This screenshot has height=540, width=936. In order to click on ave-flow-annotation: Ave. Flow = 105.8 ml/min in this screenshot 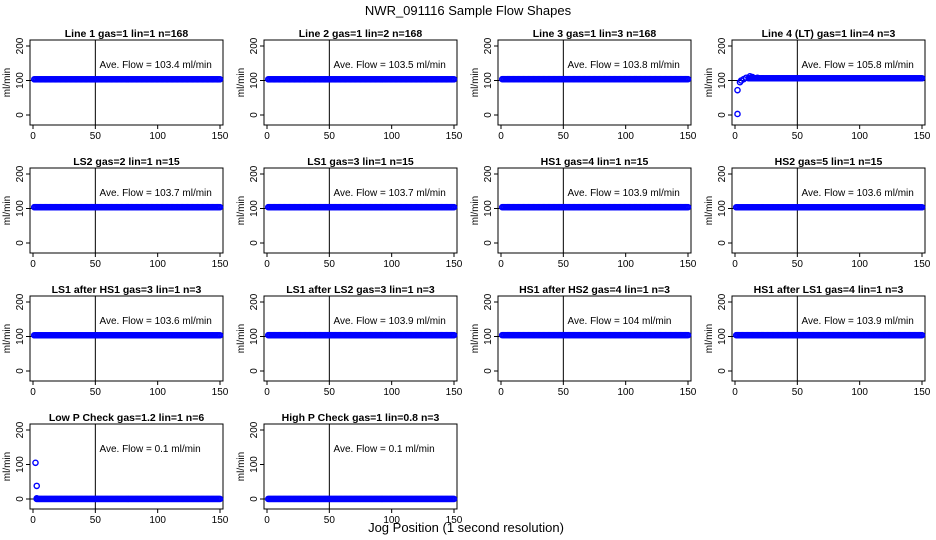, I will do `click(857, 65)`.